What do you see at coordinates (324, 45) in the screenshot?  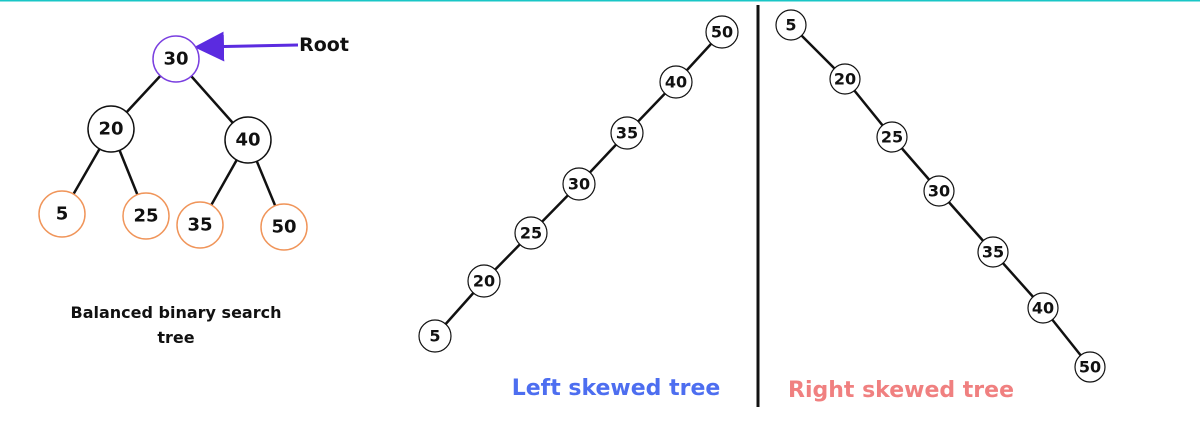 I see `root-label: Root` at bounding box center [324, 45].